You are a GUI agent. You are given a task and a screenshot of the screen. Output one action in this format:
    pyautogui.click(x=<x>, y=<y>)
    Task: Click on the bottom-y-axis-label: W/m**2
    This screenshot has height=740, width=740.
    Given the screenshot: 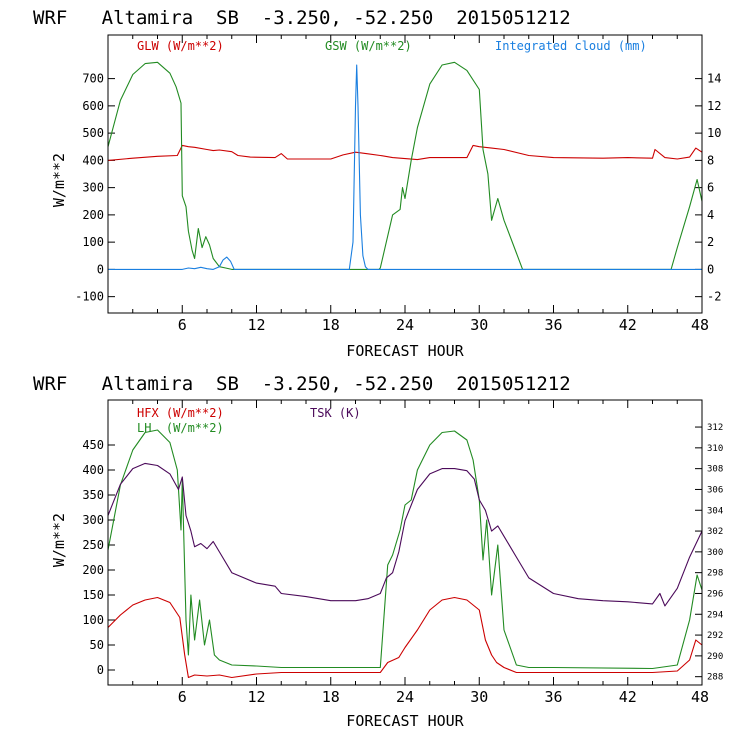 What is the action you would take?
    pyautogui.click(x=59, y=540)
    